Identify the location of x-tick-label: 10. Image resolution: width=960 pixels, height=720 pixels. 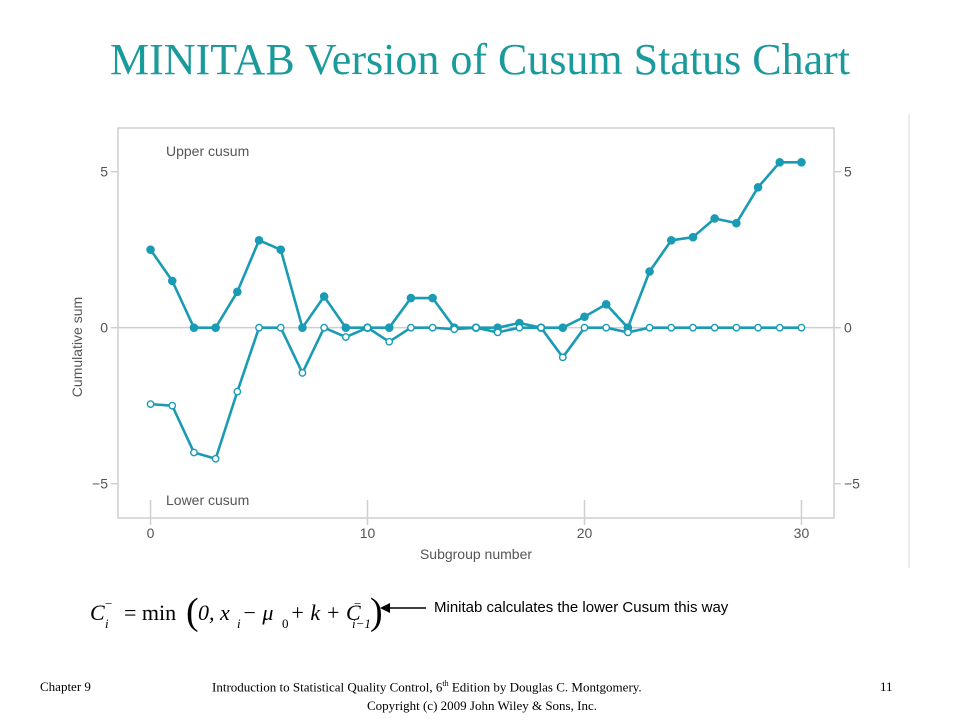
(368, 533).